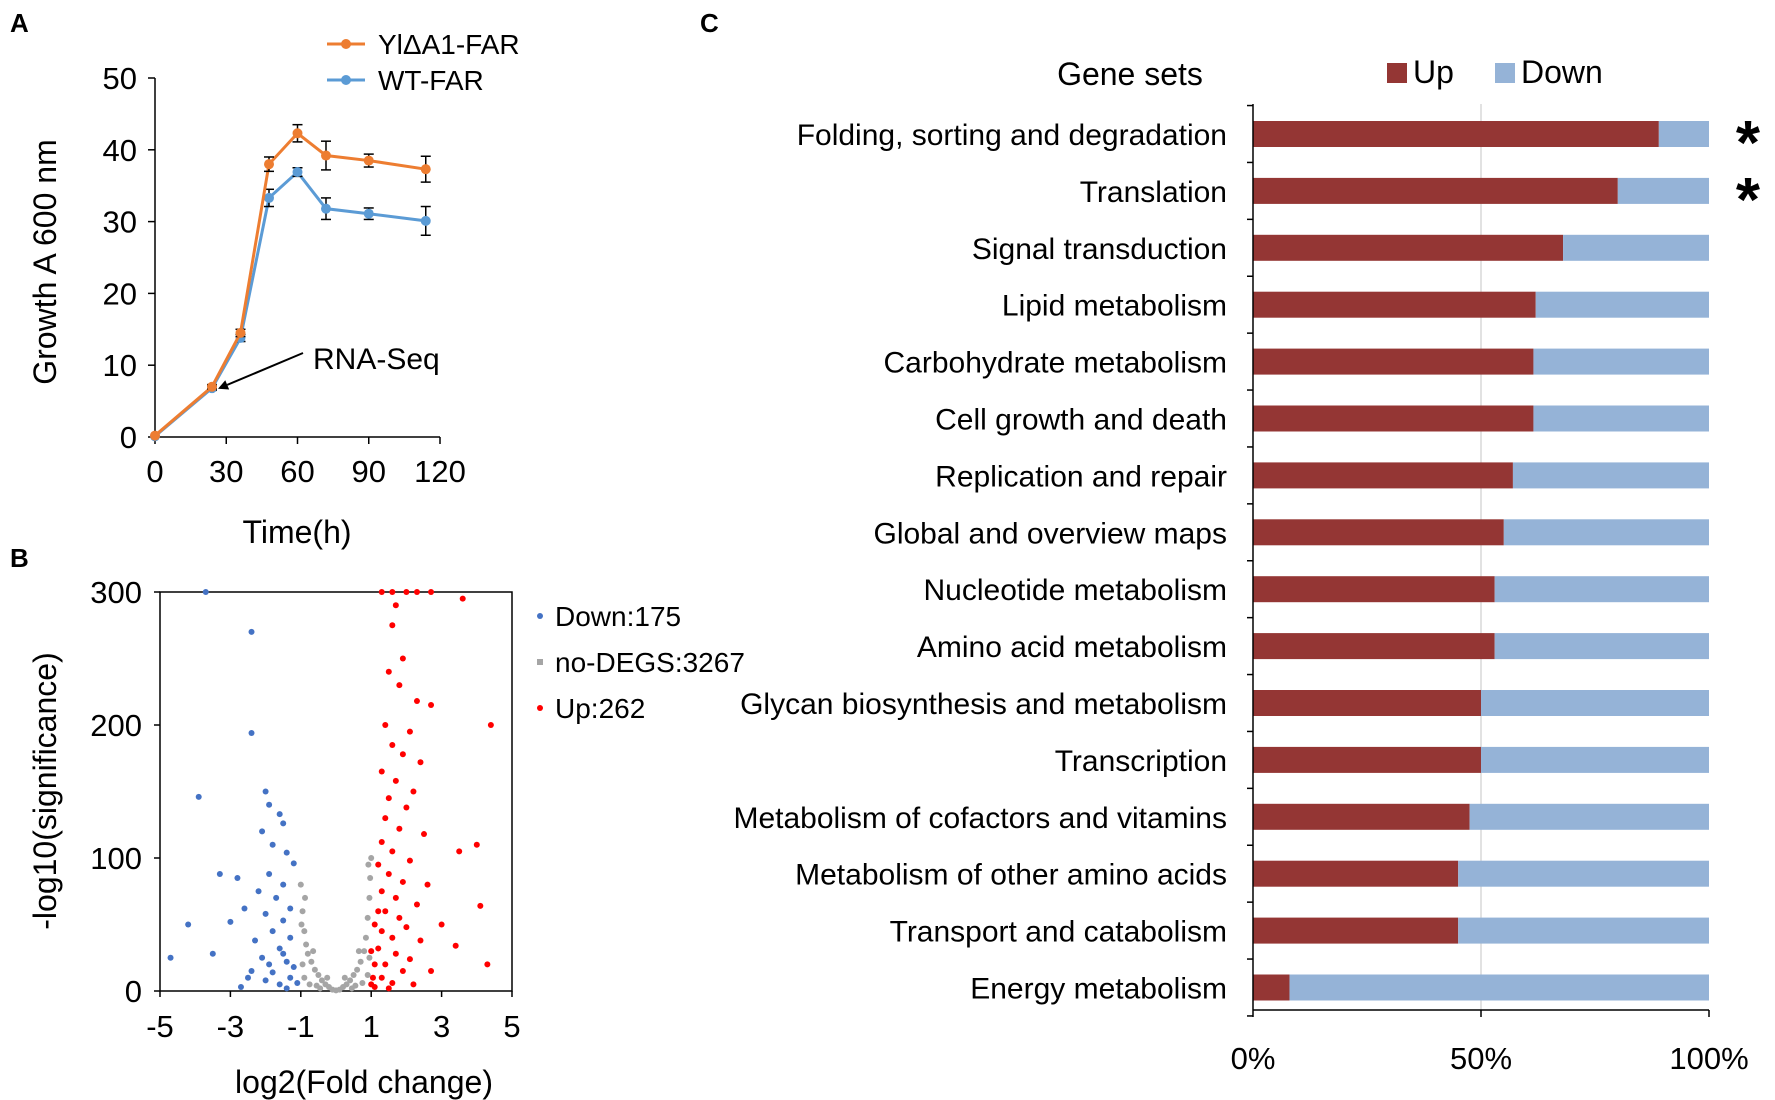  I want to click on panel-a-y-tick-label: 10, so click(120, 365).